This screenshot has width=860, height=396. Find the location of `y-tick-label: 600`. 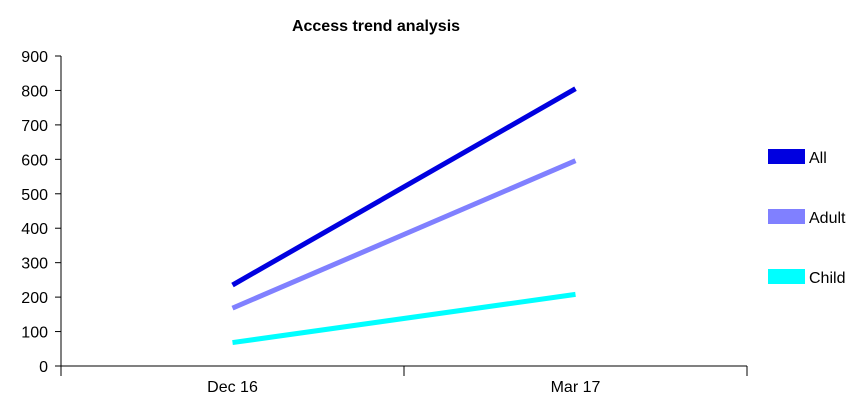

y-tick-label: 600 is located at coordinates (34, 160).